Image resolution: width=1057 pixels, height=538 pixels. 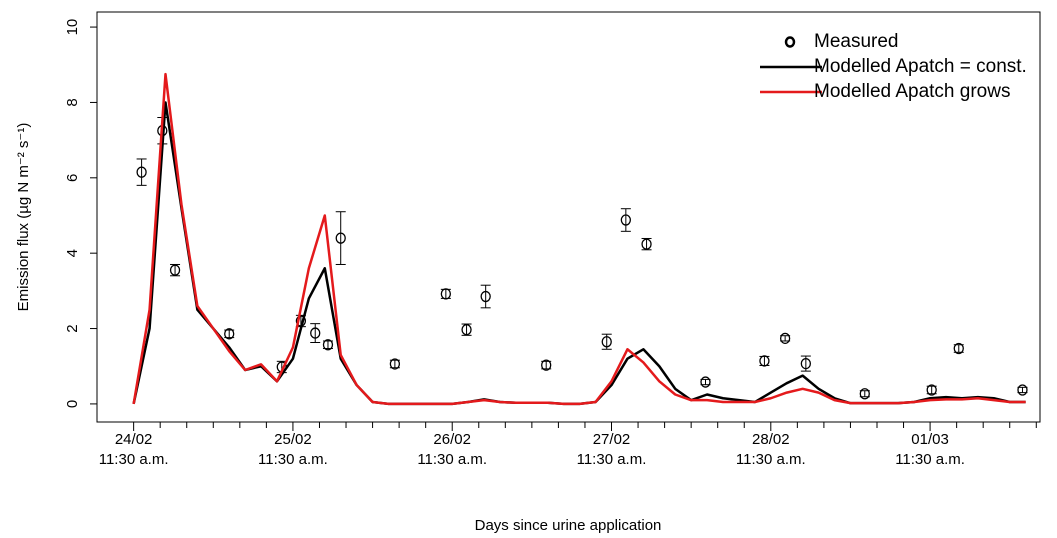 I want to click on y-tick-label: 10, so click(x=72, y=27).